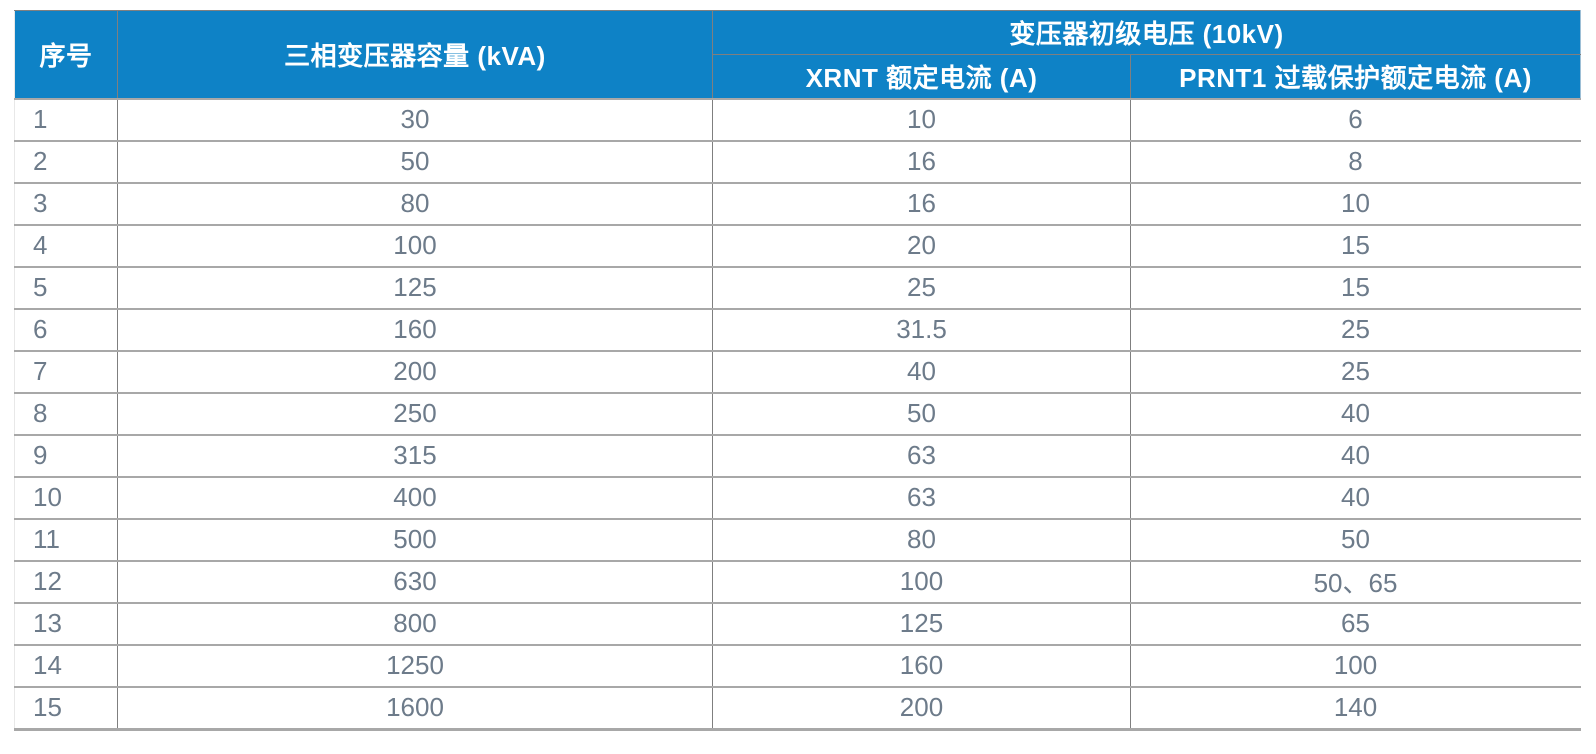  What do you see at coordinates (66, 119) in the screenshot?
I see `row-number-cell: 1` at bounding box center [66, 119].